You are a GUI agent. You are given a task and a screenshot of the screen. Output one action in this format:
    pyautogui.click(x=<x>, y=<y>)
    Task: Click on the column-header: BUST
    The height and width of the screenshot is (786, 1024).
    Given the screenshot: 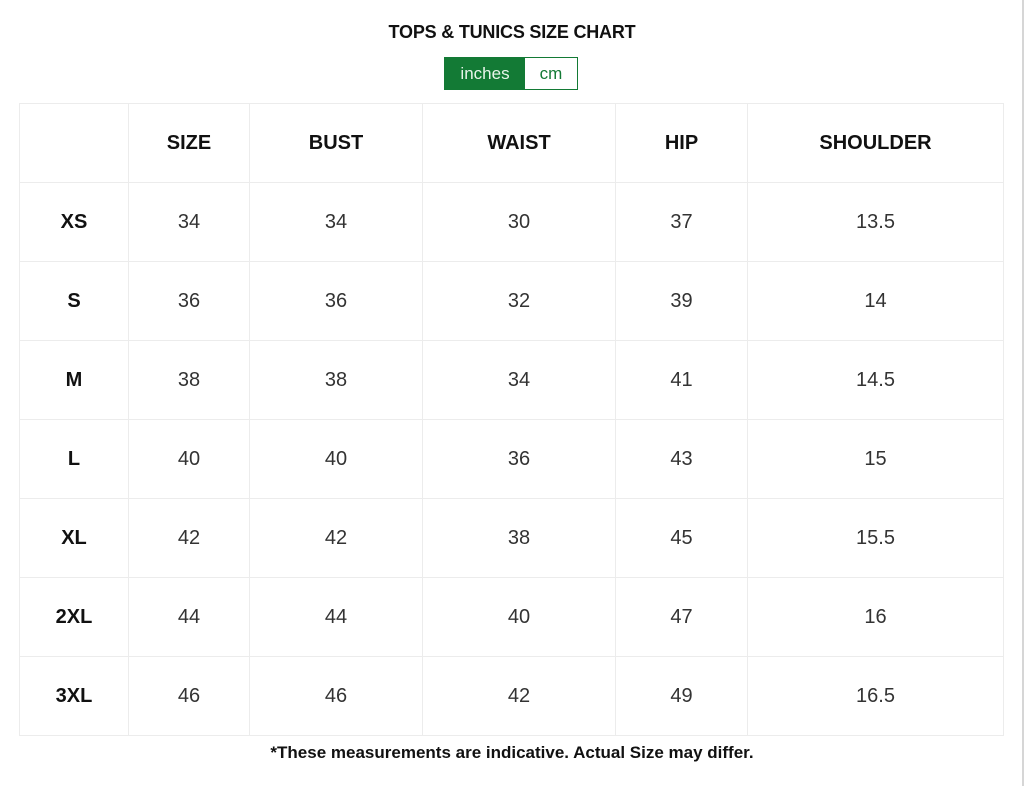 What is the action you would take?
    pyautogui.click(x=336, y=143)
    